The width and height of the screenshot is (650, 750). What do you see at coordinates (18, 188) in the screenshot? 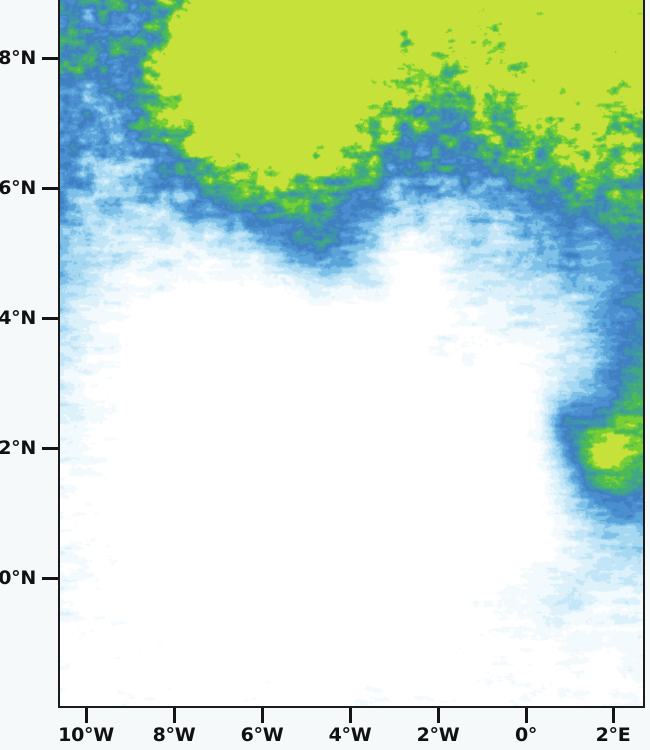
I see `y-tick-label: 56°N` at bounding box center [18, 188].